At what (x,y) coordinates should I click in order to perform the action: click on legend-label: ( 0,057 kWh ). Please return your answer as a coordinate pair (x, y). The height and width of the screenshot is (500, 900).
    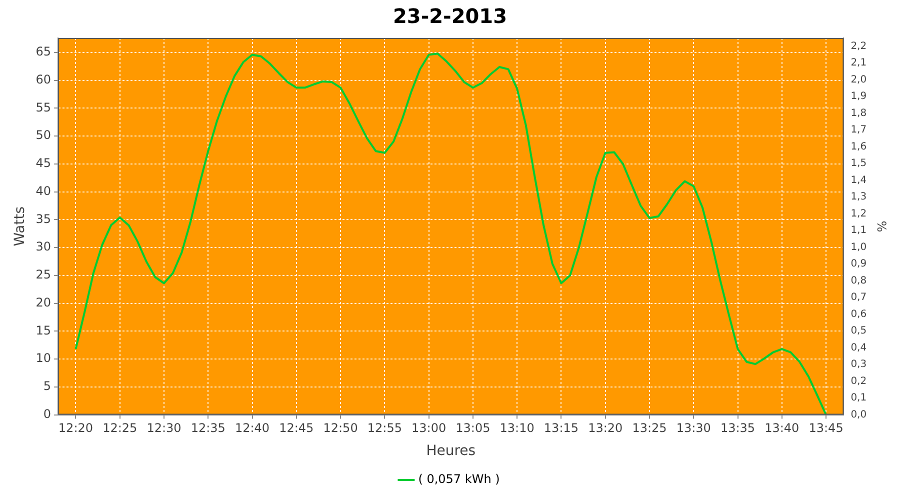
    Looking at the image, I should click on (459, 479).